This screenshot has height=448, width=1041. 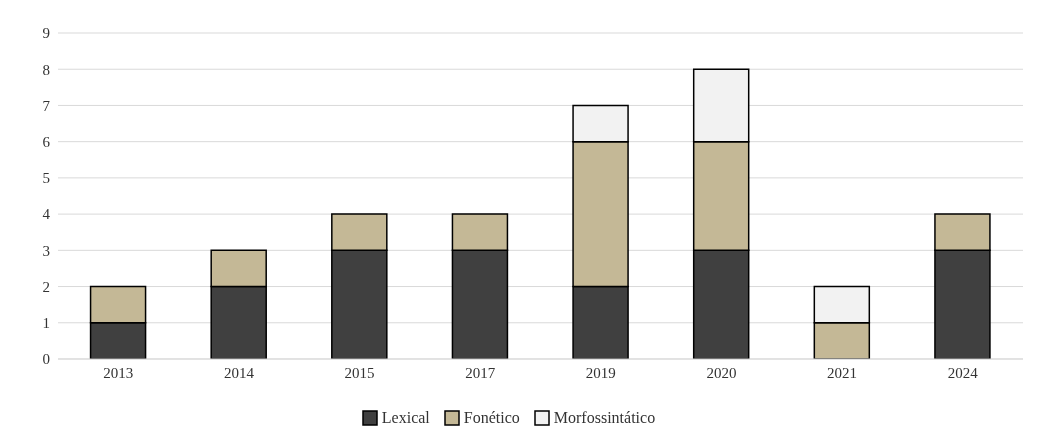 What do you see at coordinates (359, 372) in the screenshot?
I see `x-tick-label: 2015` at bounding box center [359, 372].